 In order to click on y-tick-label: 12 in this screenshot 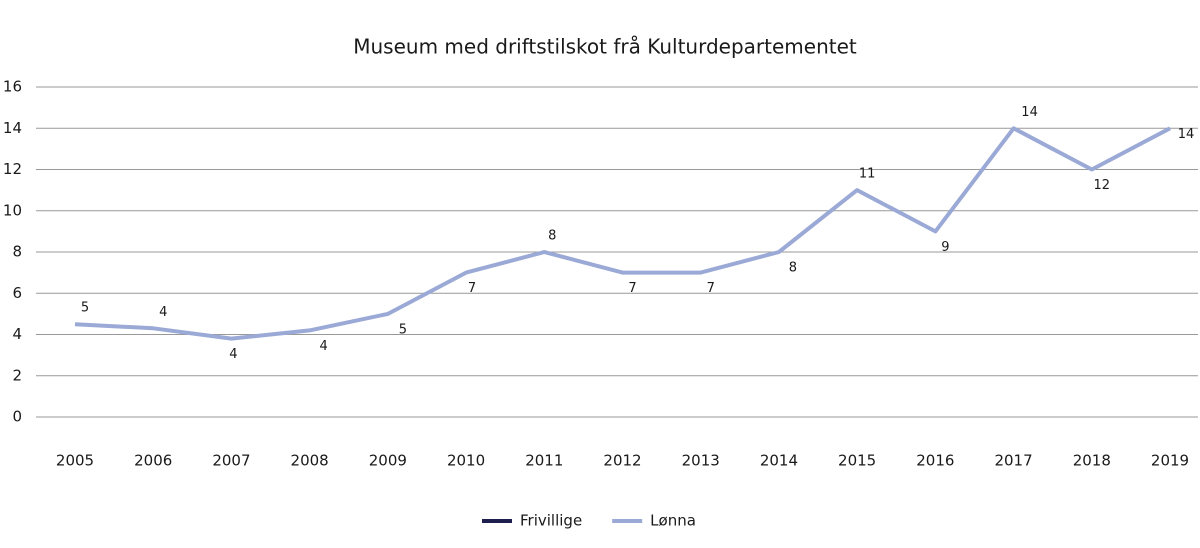, I will do `click(12, 169)`.